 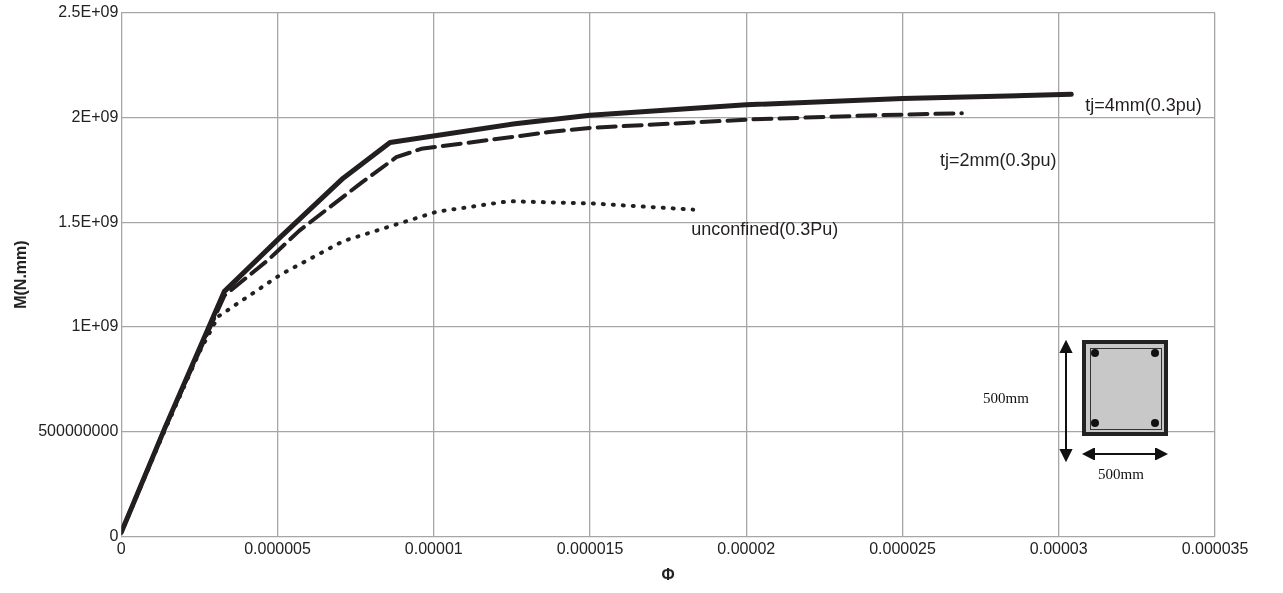 What do you see at coordinates (114, 536) in the screenshot?
I see `y-tick-label: 0` at bounding box center [114, 536].